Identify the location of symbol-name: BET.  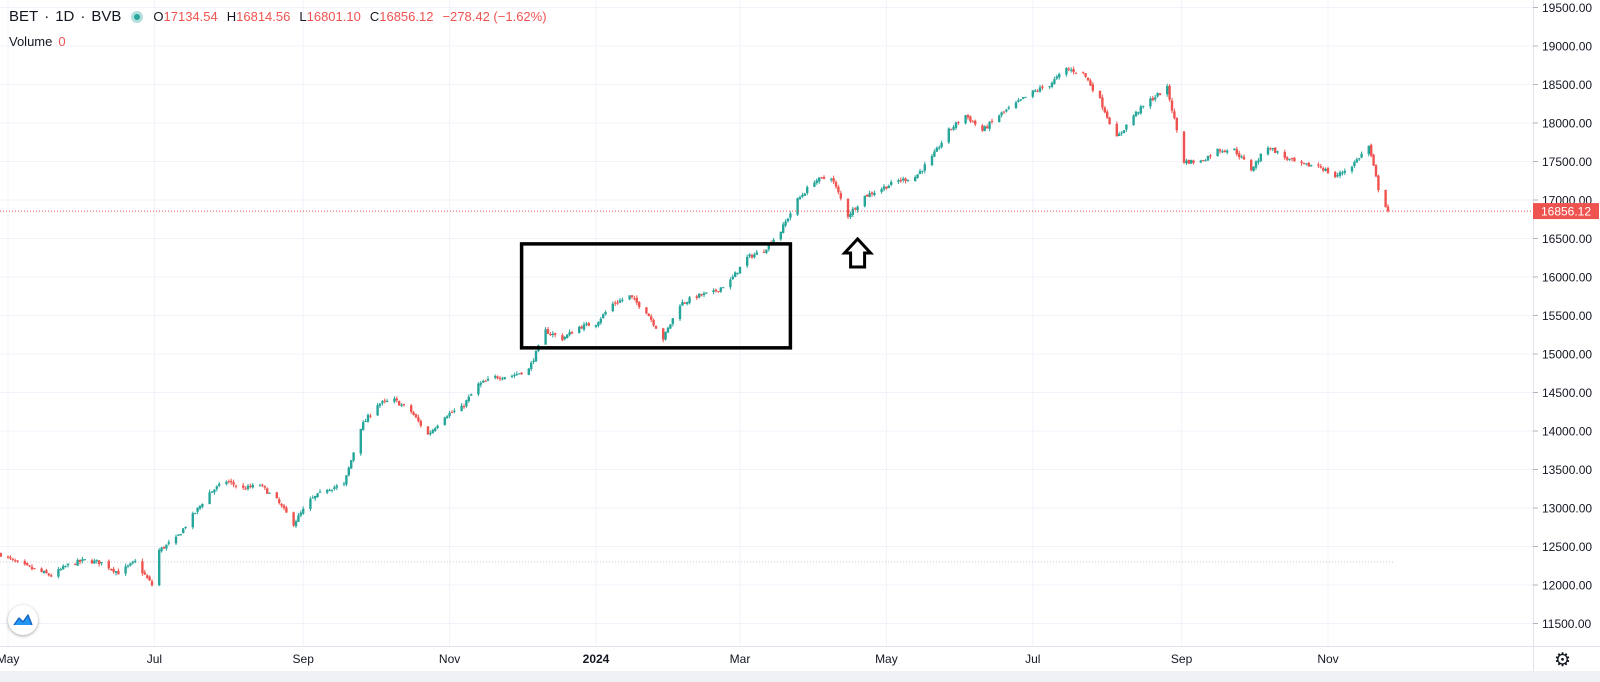
(24, 16).